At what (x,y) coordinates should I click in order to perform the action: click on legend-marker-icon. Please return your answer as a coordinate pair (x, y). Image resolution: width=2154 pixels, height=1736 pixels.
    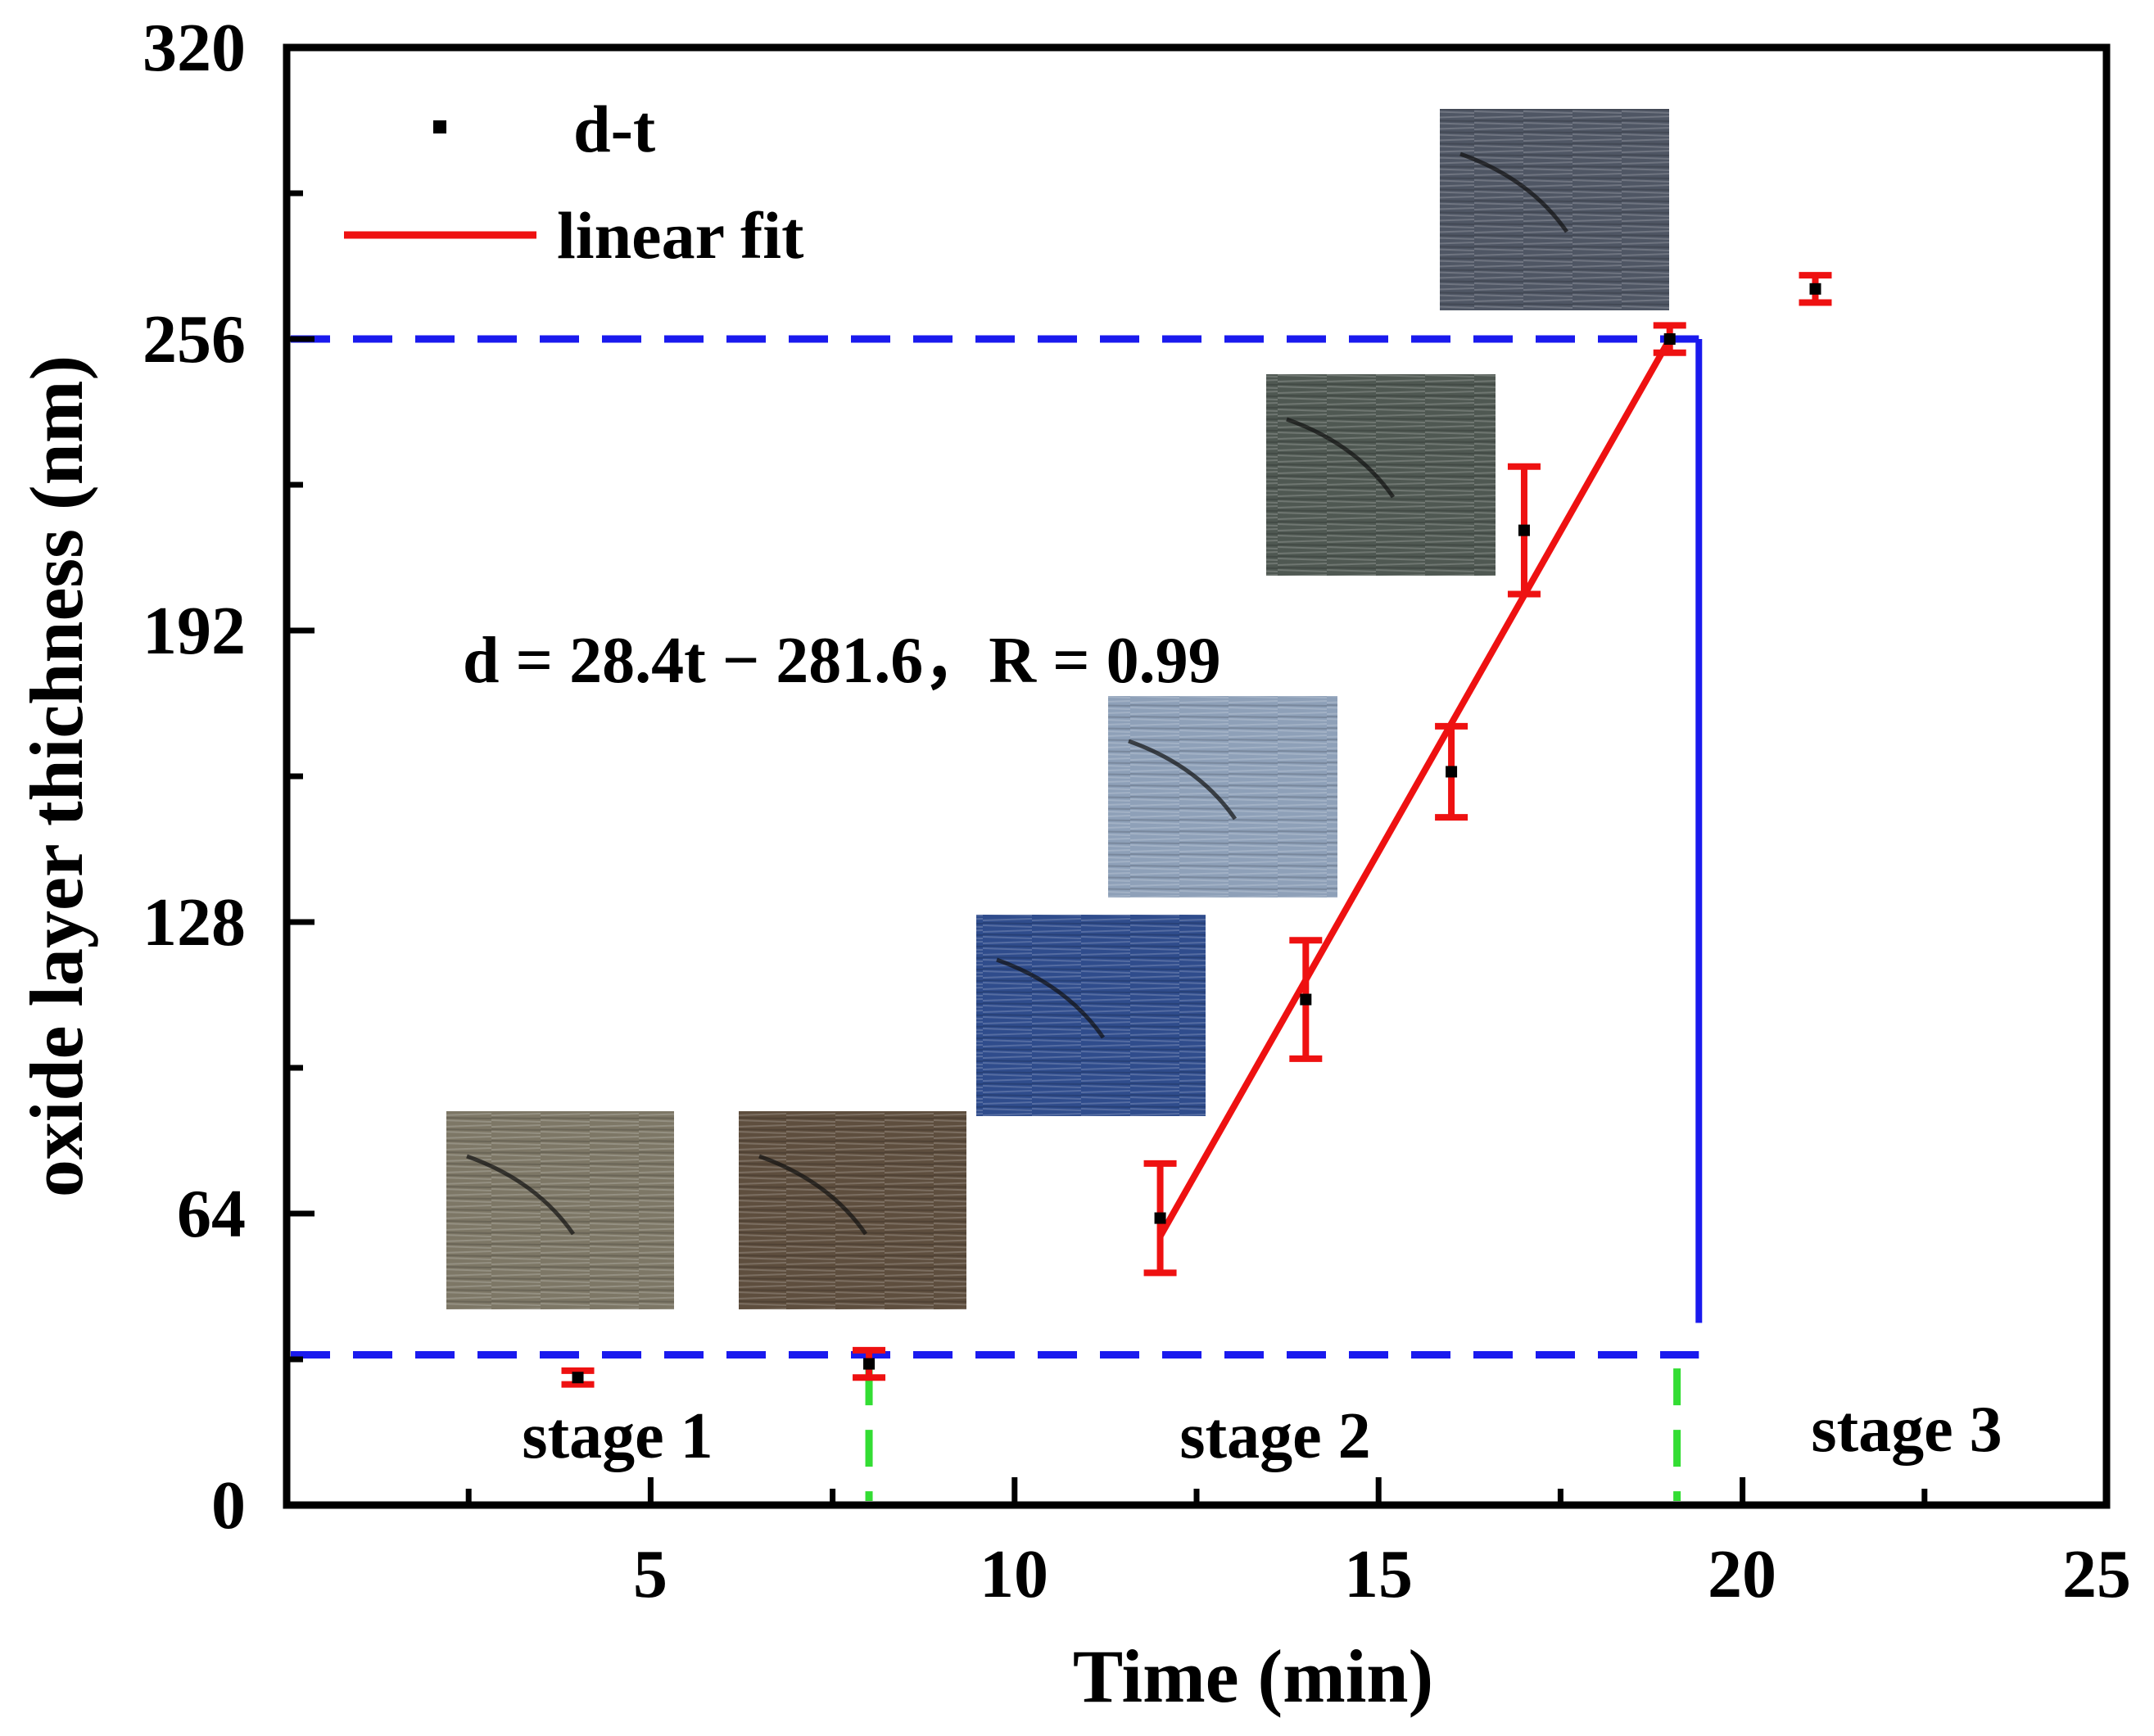
    Looking at the image, I should click on (439, 126).